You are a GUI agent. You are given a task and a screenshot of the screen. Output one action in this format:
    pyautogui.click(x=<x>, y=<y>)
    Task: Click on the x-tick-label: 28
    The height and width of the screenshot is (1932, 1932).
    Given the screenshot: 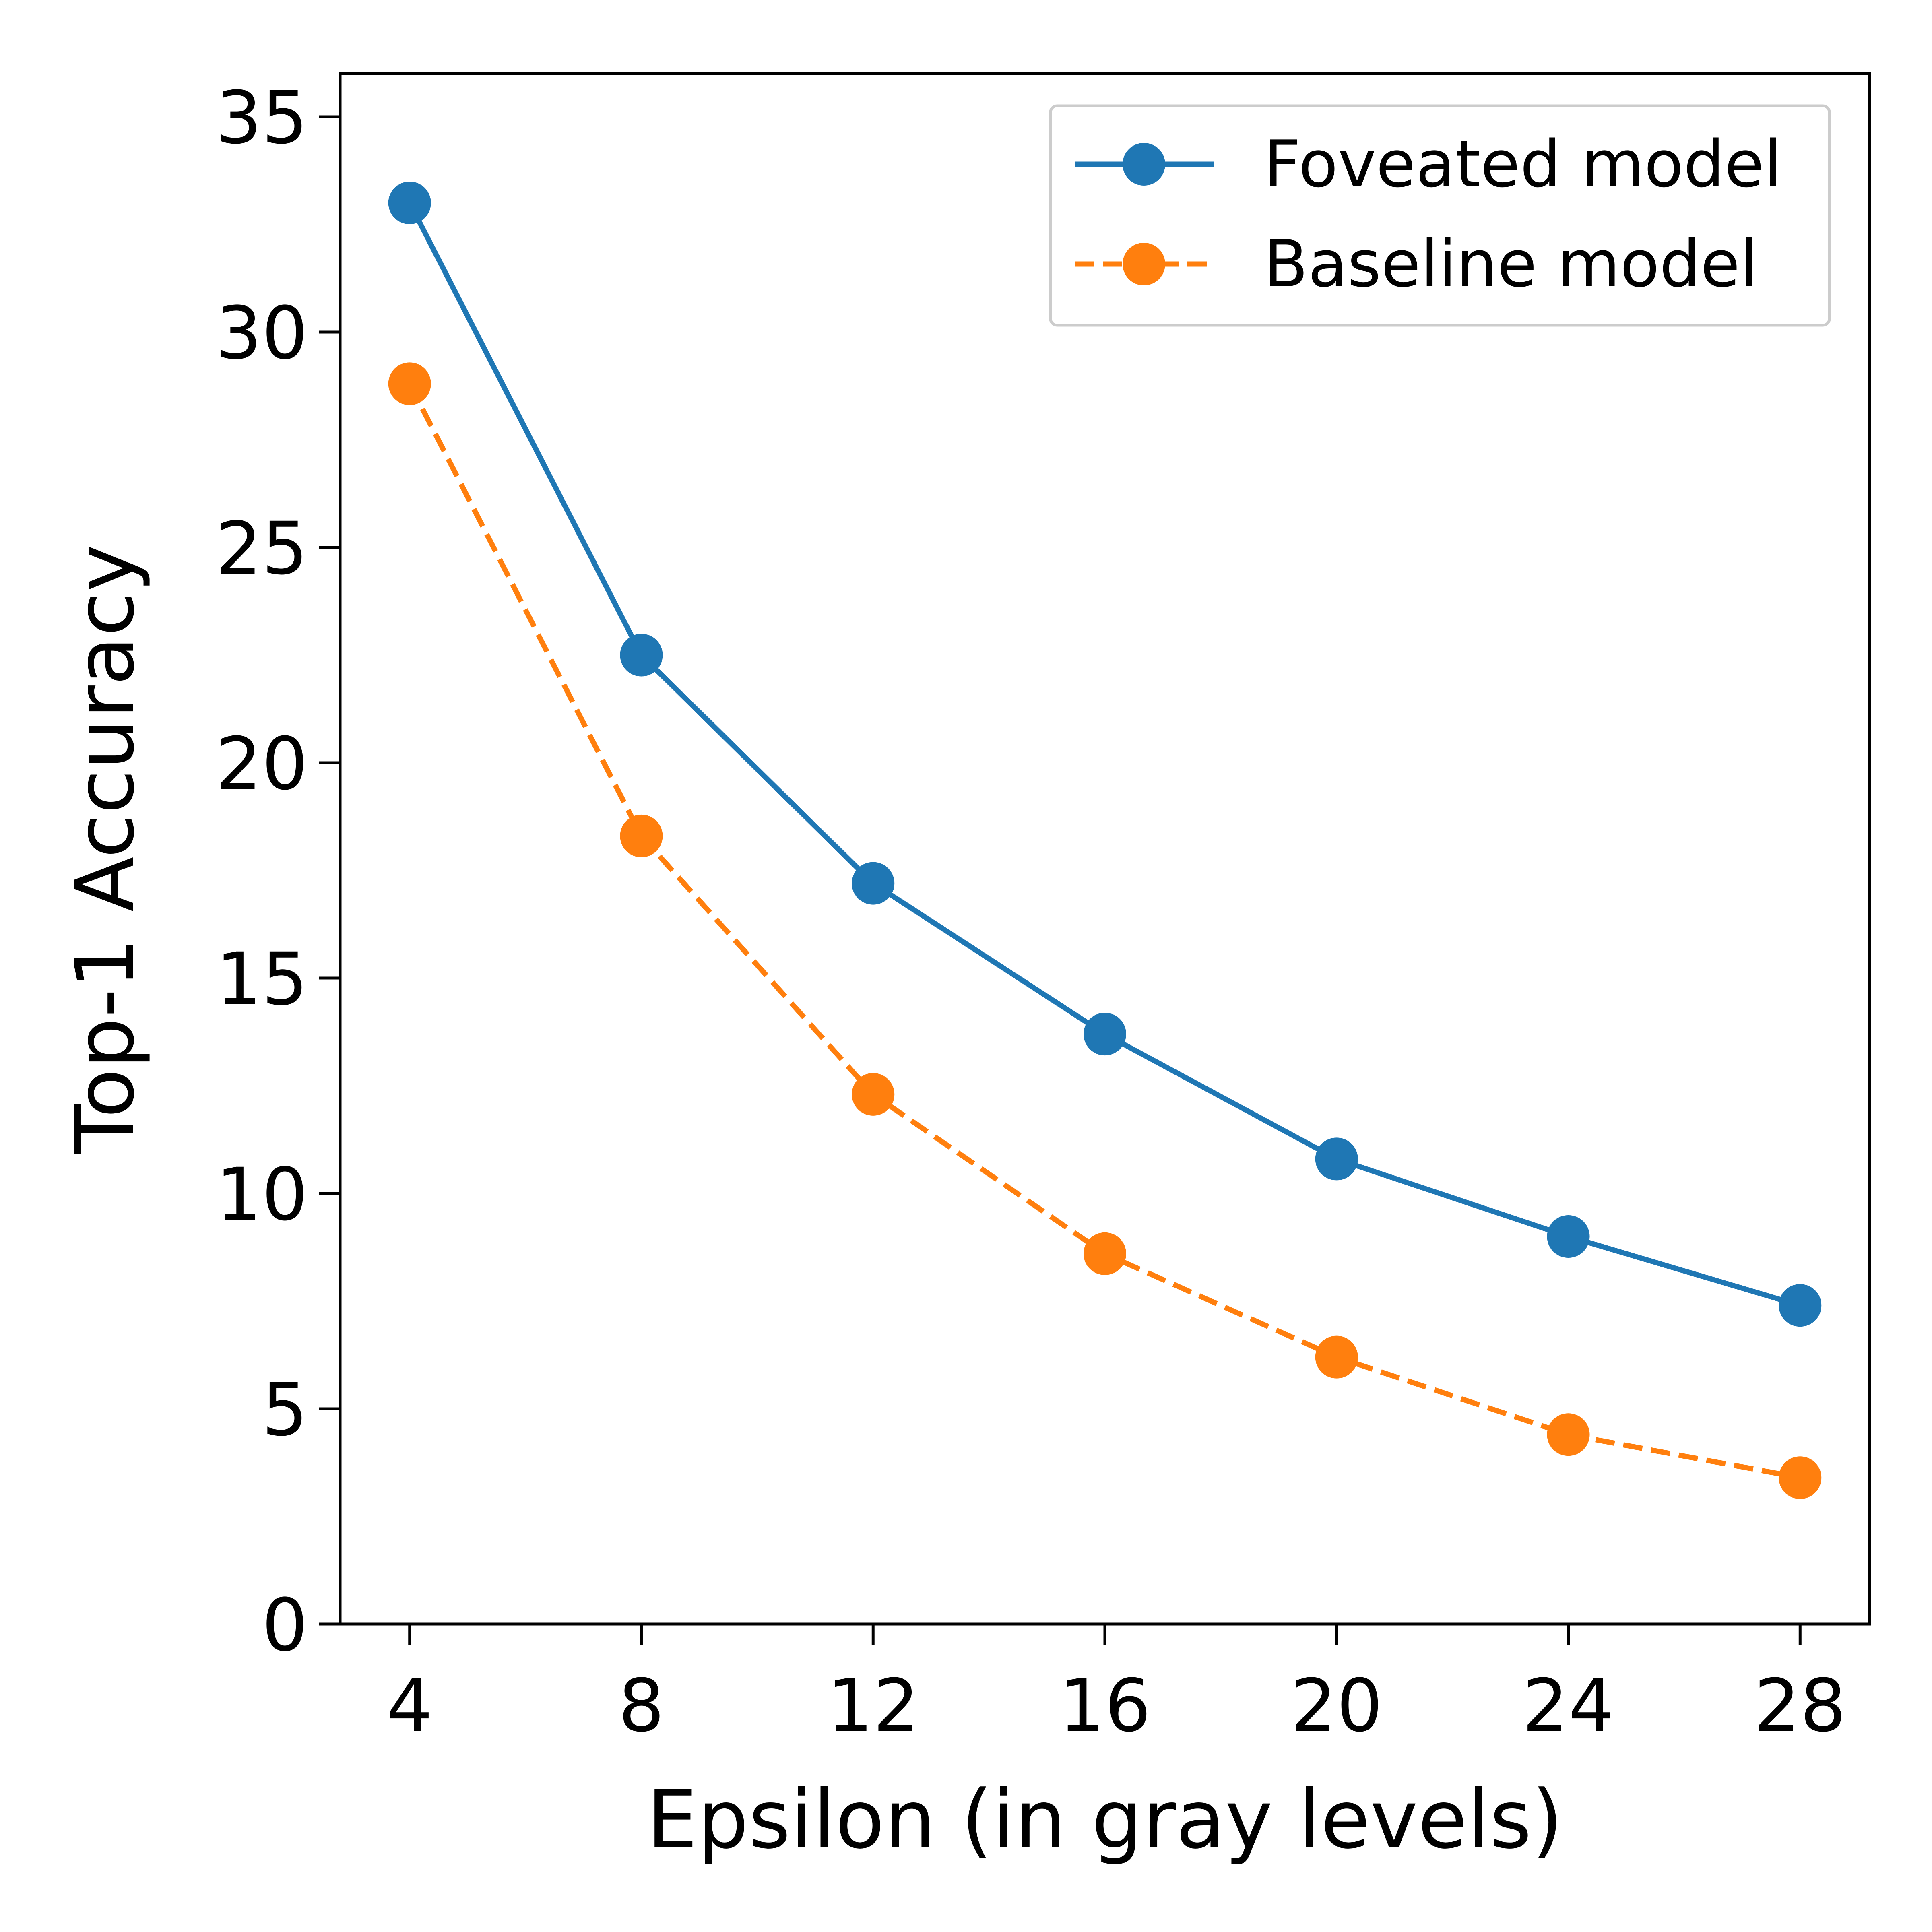 What is the action you would take?
    pyautogui.click(x=1800, y=1706)
    